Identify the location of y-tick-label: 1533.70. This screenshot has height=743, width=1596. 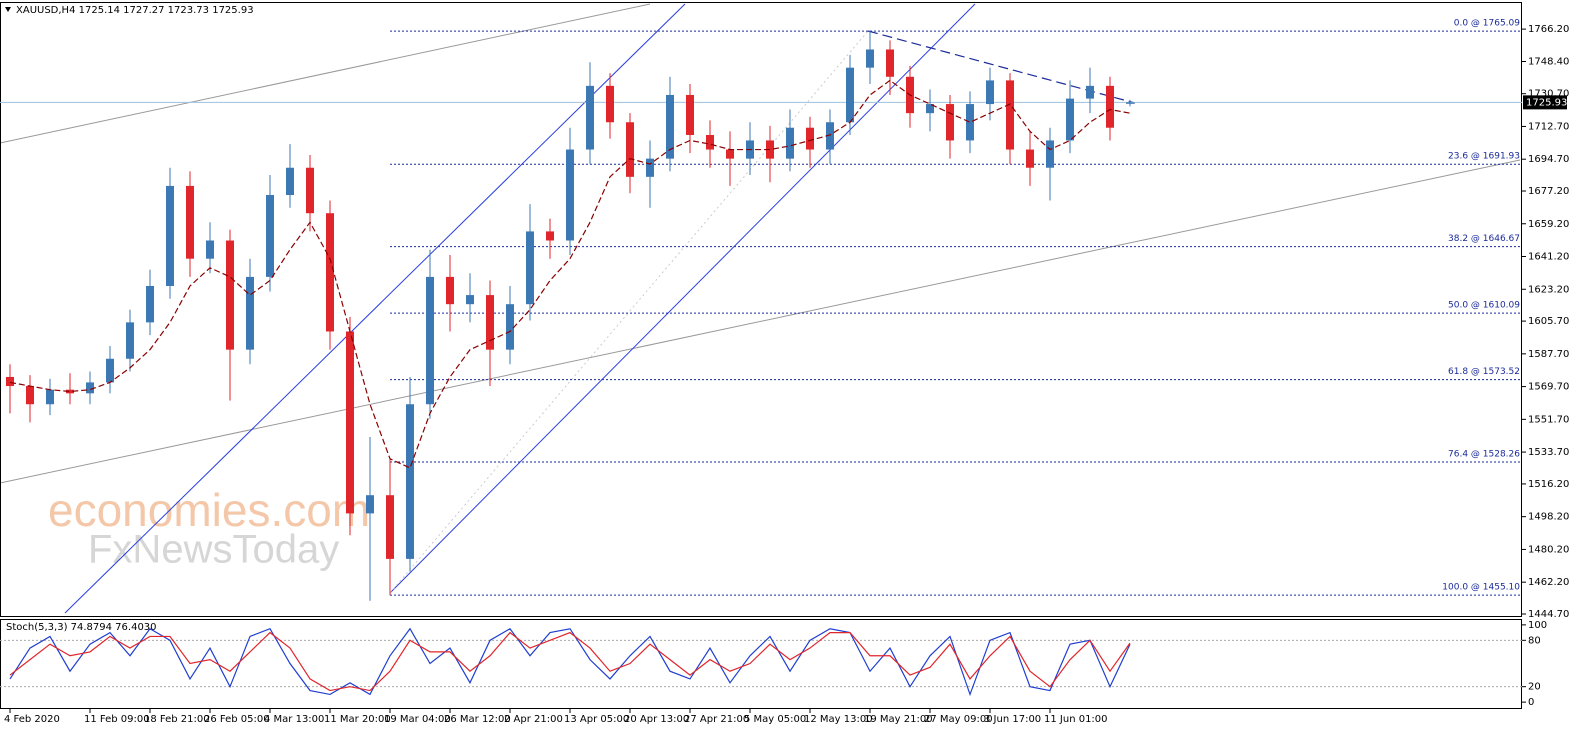
(1548, 452).